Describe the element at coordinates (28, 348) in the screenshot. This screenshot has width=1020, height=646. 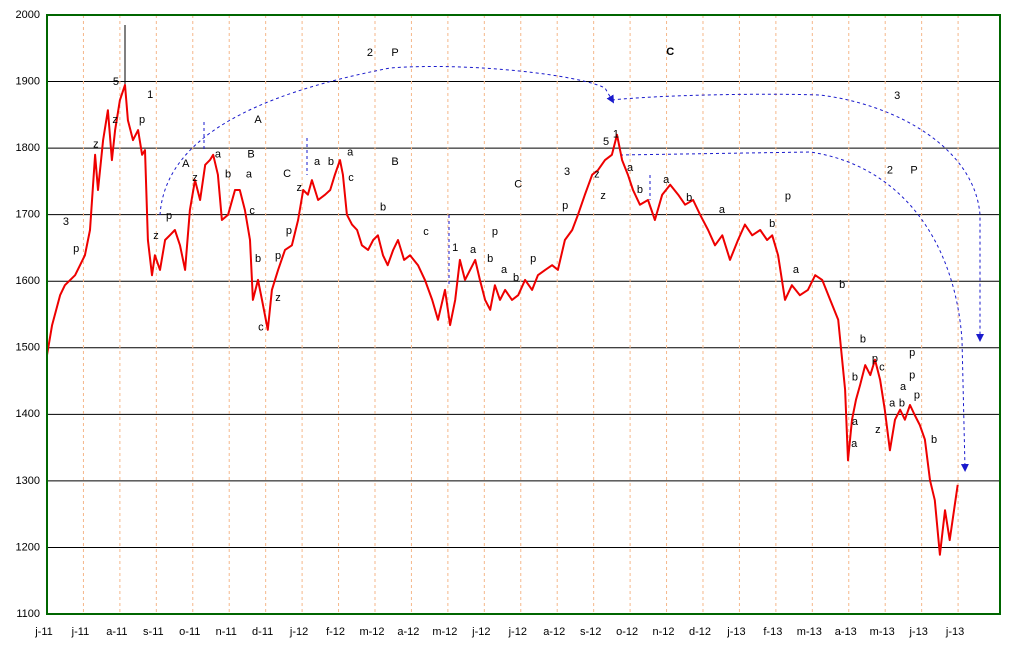
I see `y-tick-label: 1500` at that location.